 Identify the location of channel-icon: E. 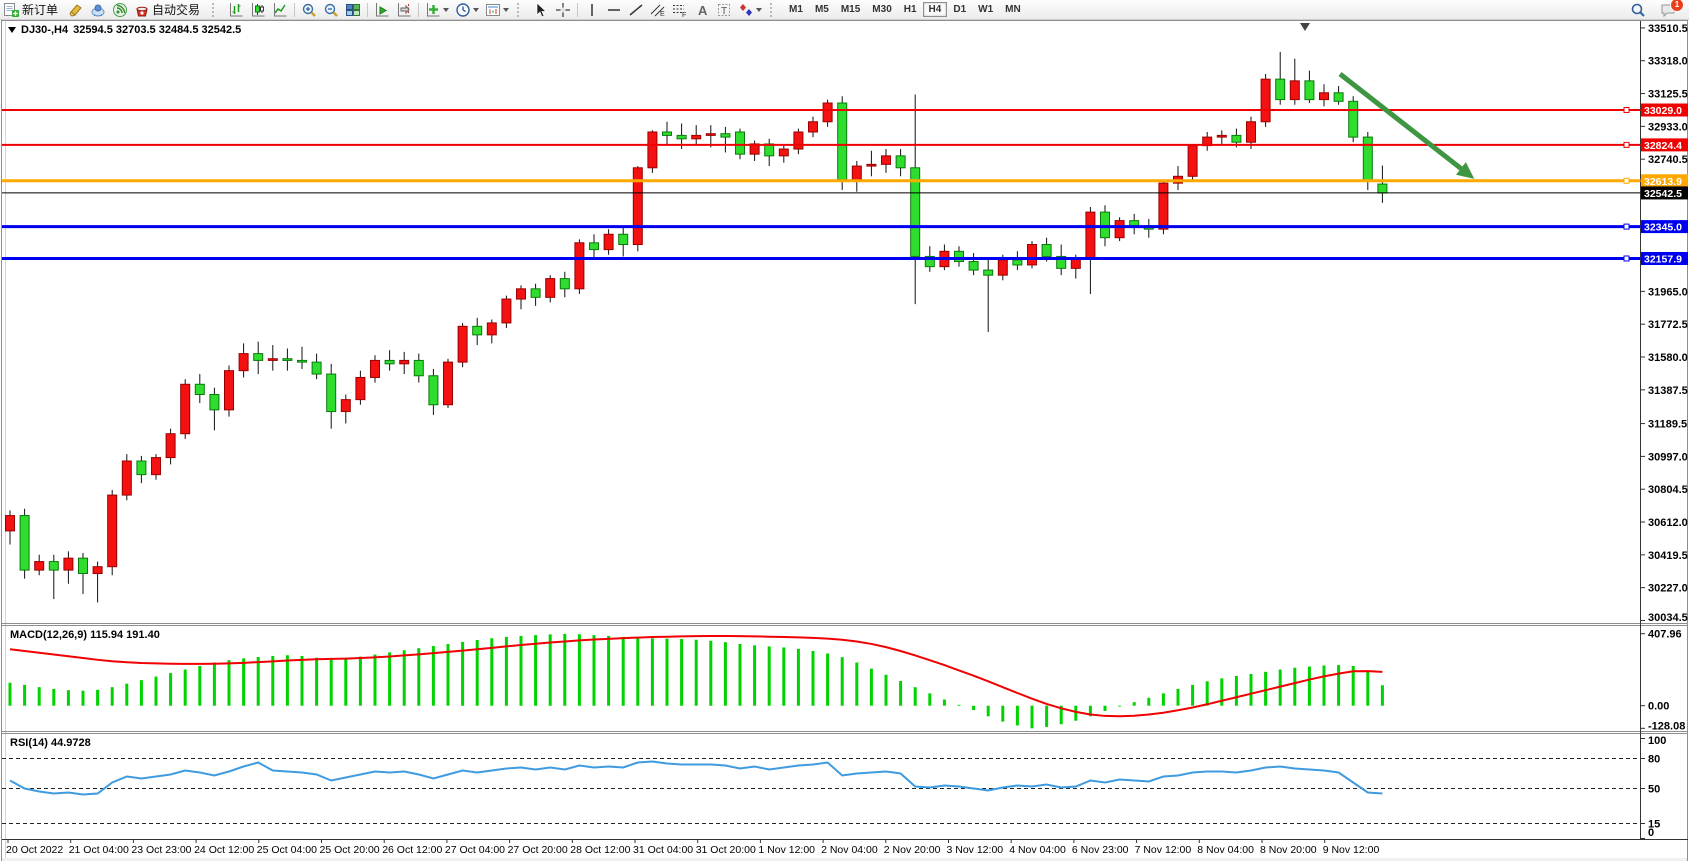
(658, 10).